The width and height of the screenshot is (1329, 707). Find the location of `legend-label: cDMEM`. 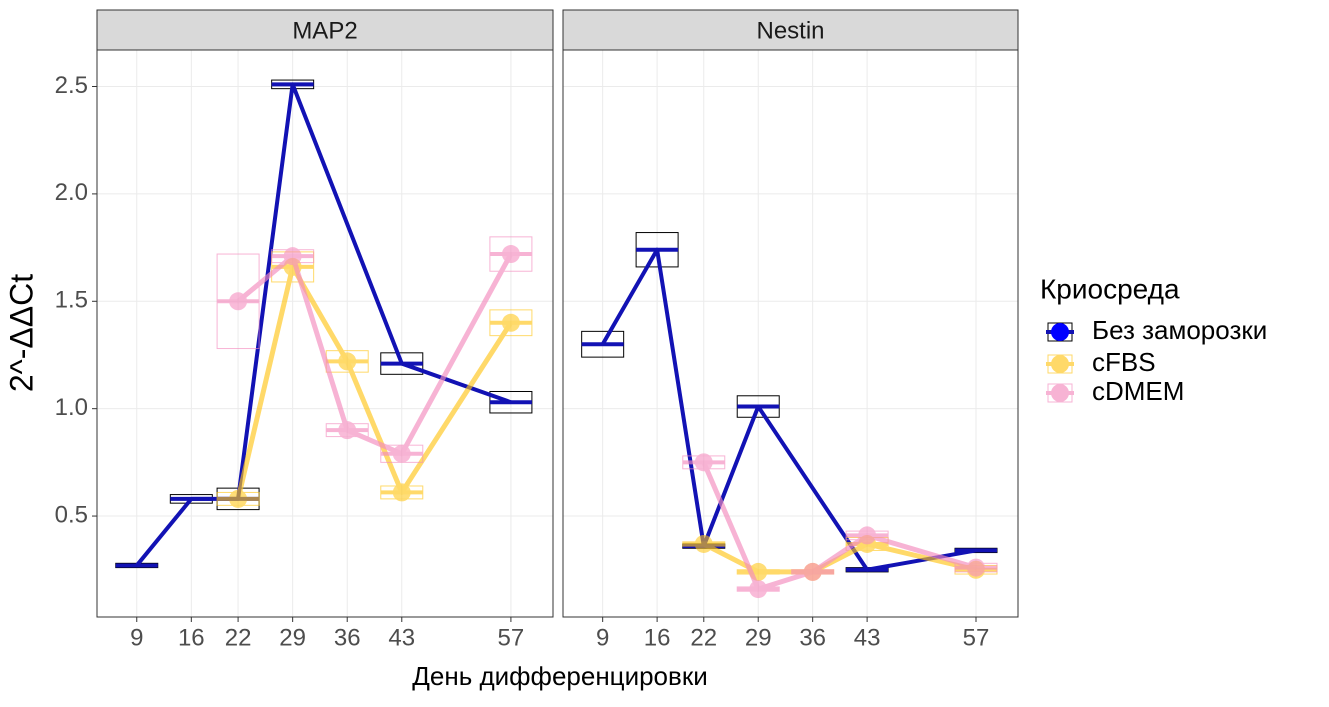

legend-label: cDMEM is located at coordinates (1138, 391).